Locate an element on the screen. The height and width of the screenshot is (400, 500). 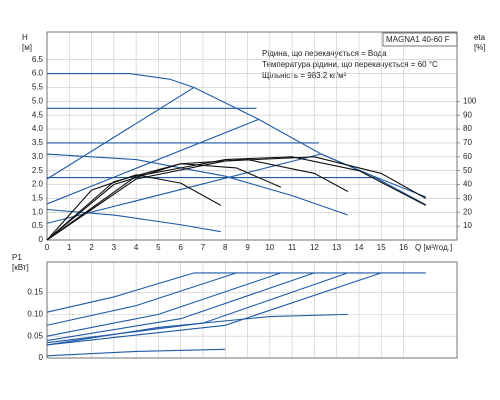
x-tick-label: 12 is located at coordinates (314, 247).